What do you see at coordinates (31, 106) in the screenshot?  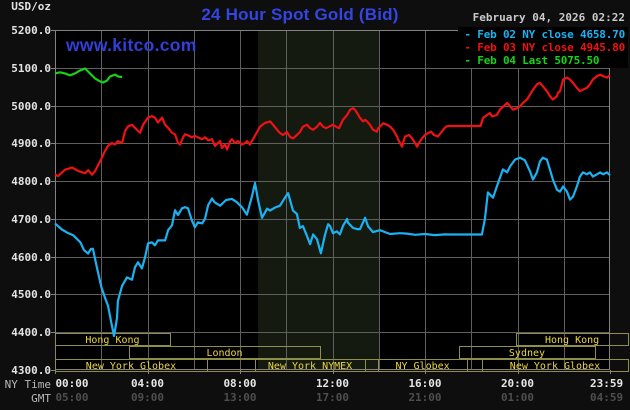 I see `y-tick-label: 5000.0` at bounding box center [31, 106].